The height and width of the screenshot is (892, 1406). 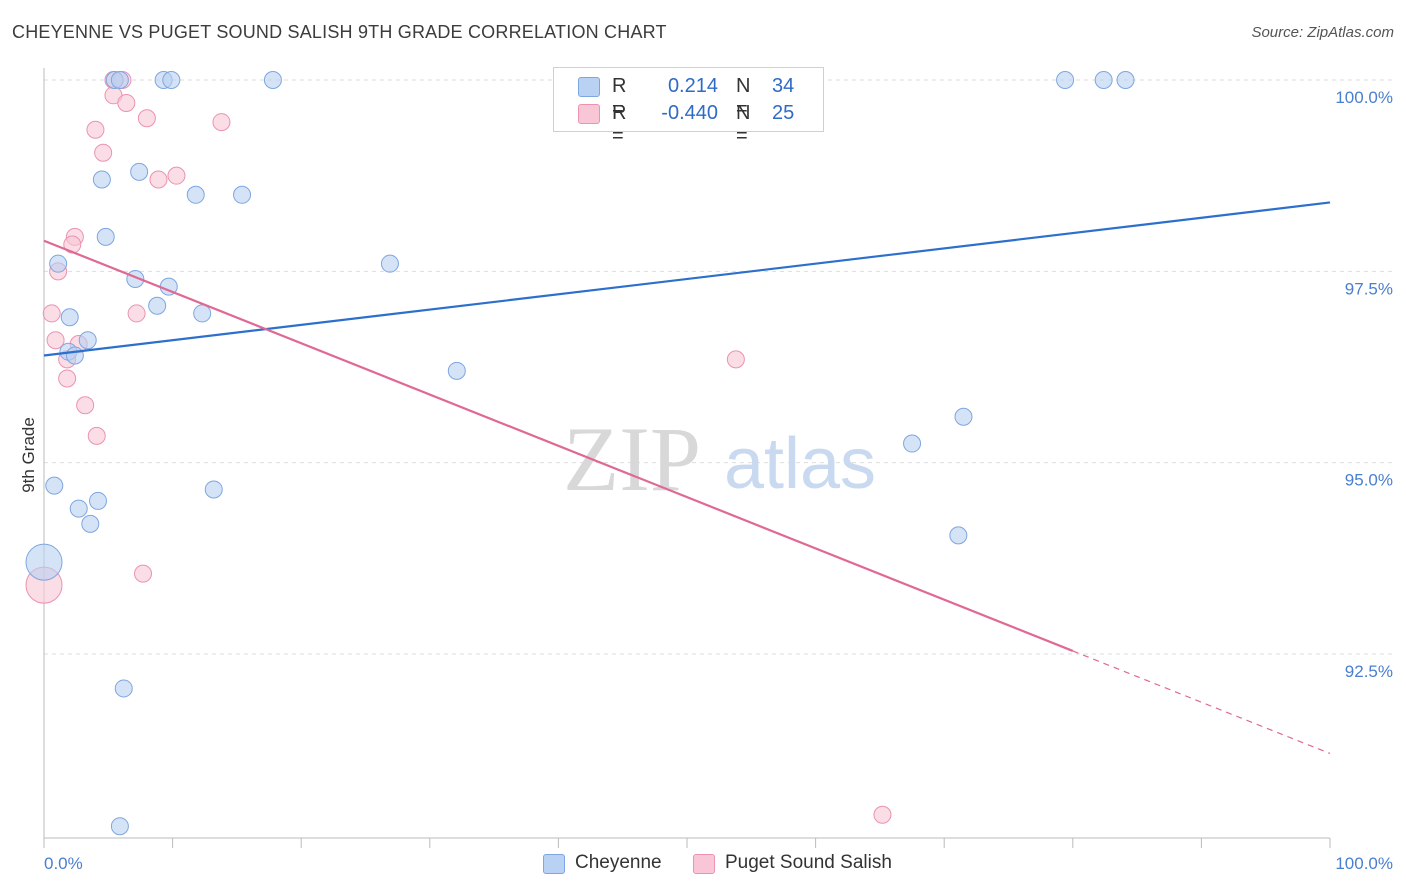 What do you see at coordinates (1201, 702) in the screenshot?
I see `puget-sound-salish-trend-line-extension` at bounding box center [1201, 702].